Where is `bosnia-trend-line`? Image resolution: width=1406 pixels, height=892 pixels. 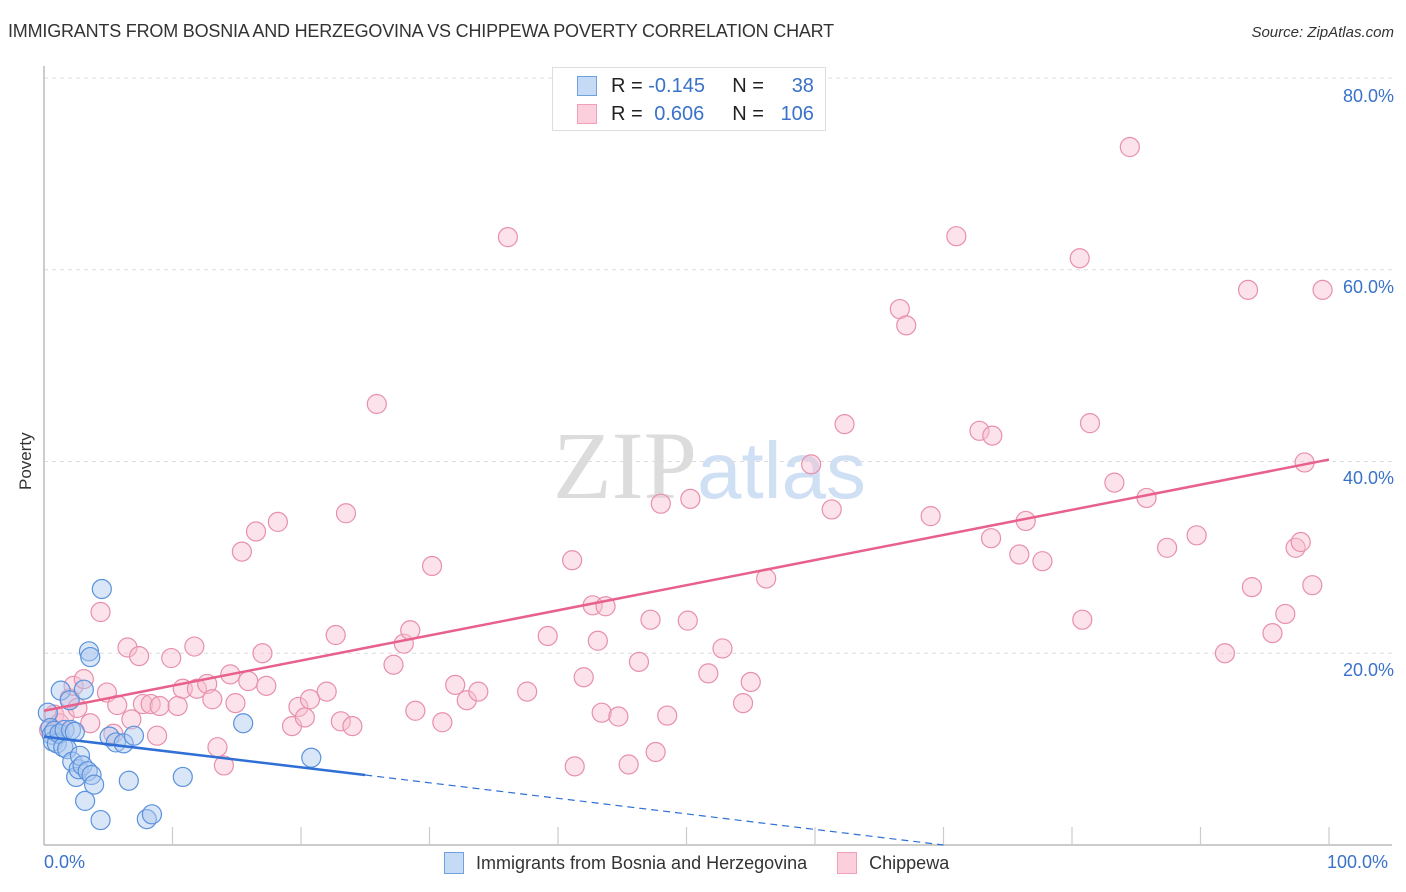 bosnia-trend-line is located at coordinates (204, 756).